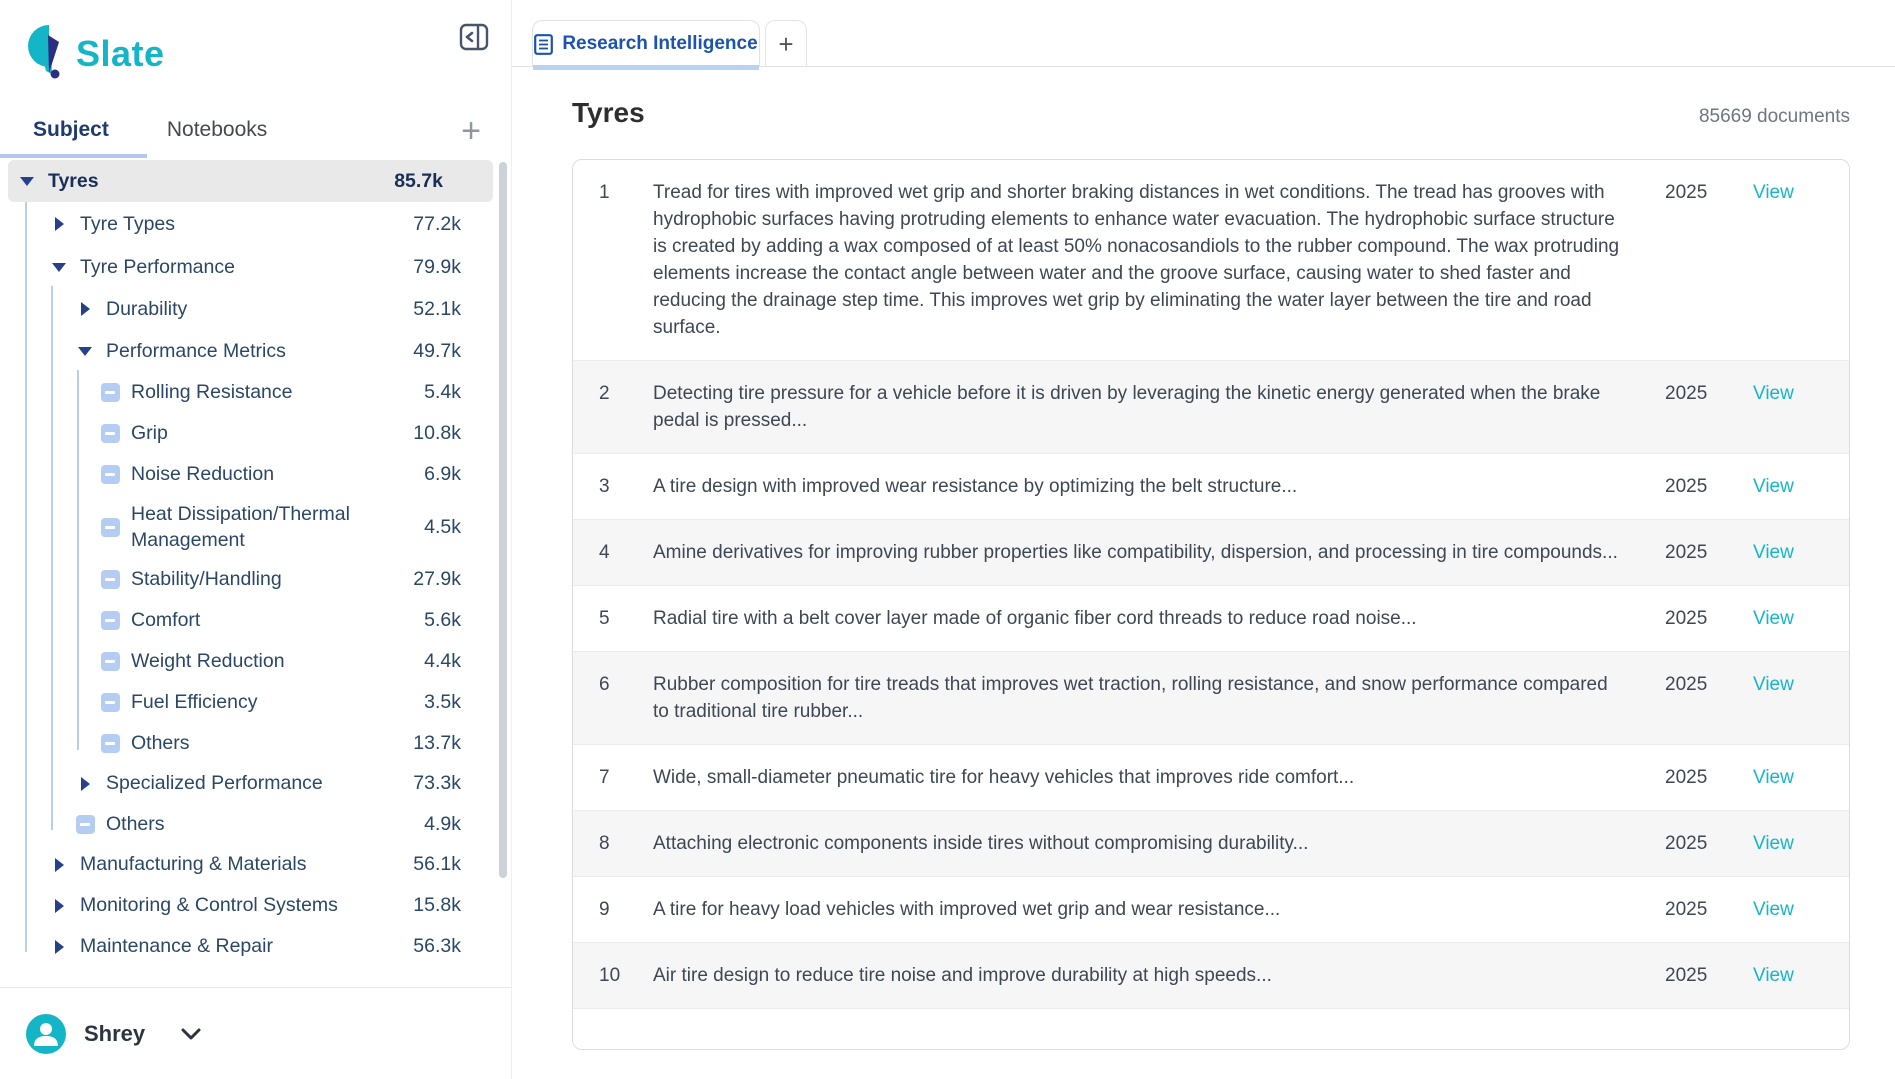 This screenshot has width=1895, height=1079. I want to click on tree-item-others: Others 4.9k, so click(255, 824).